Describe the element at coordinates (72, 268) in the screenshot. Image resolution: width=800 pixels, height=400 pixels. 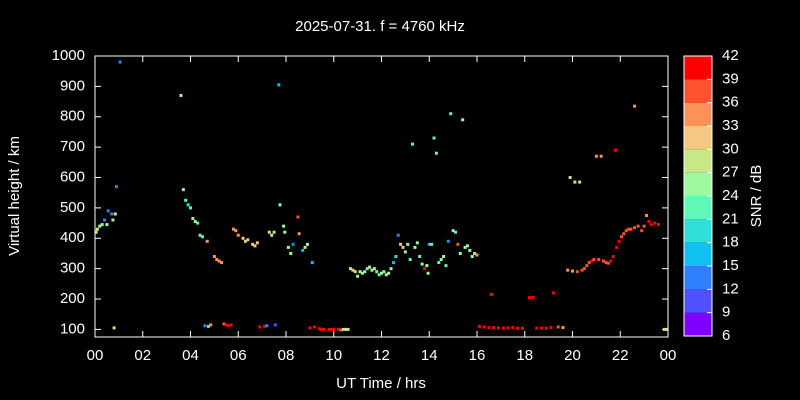
I see `y-tick-label: 300` at that location.